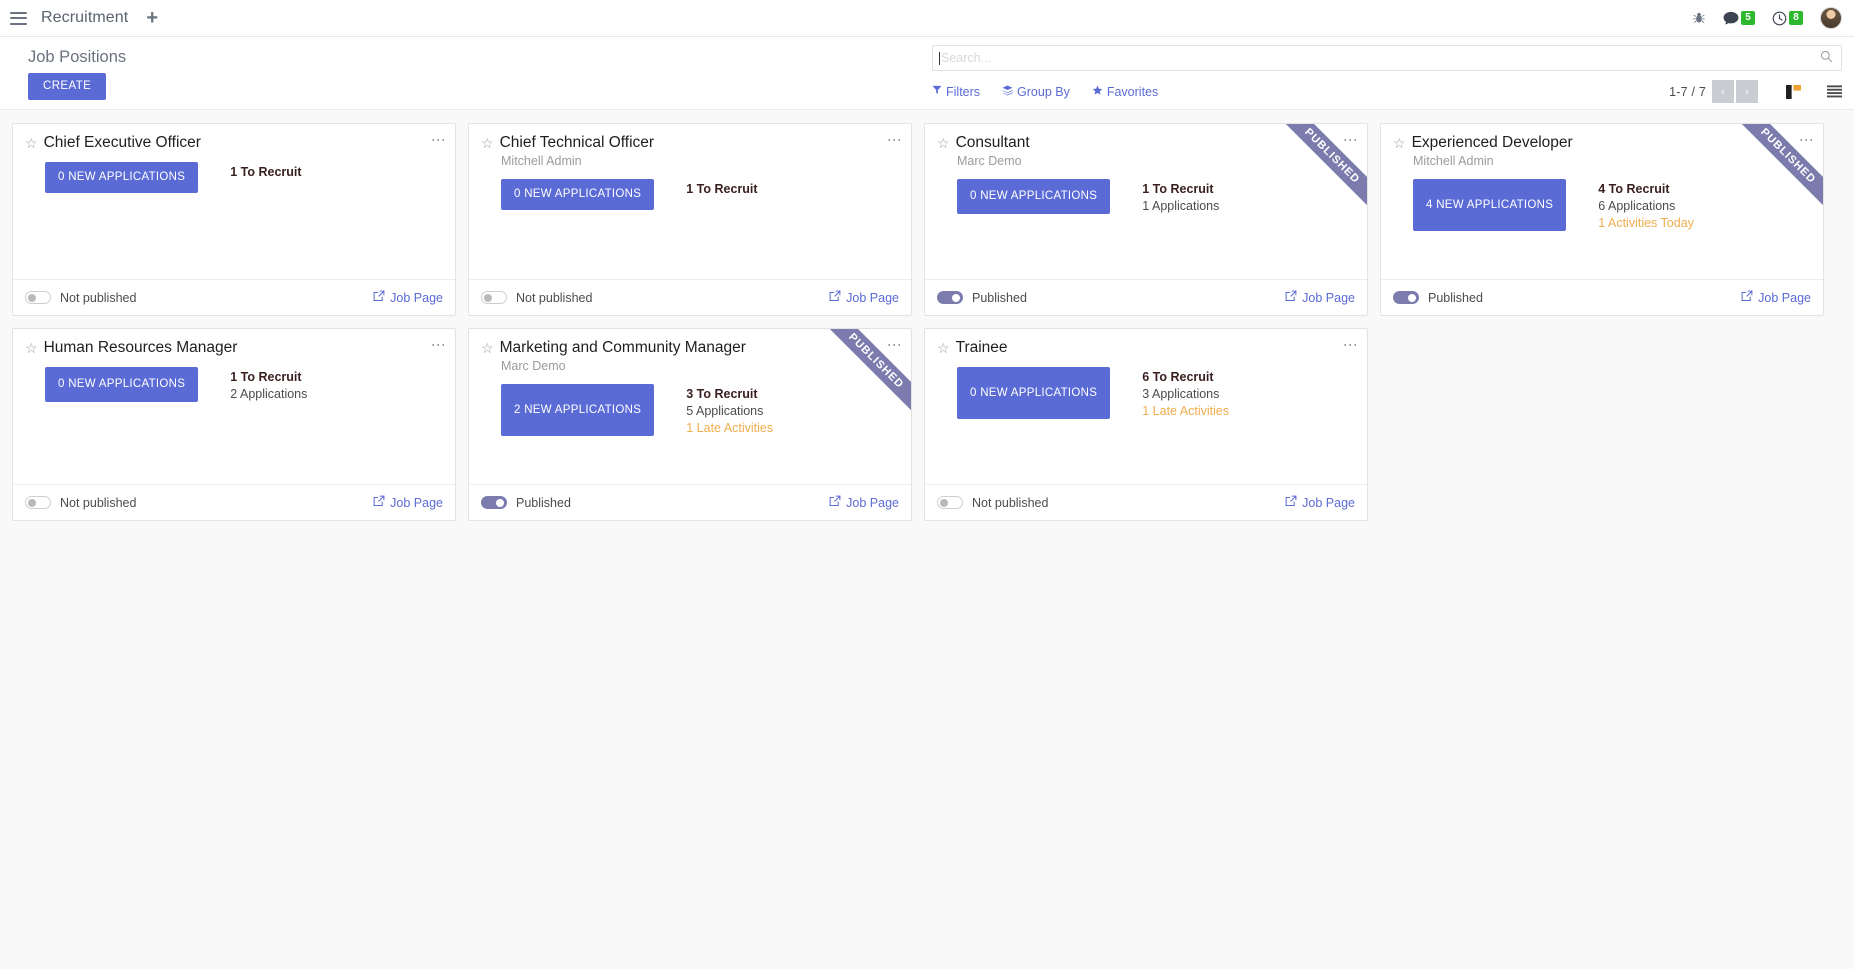 The height and width of the screenshot is (969, 1854). Describe the element at coordinates (67, 86) in the screenshot. I see `create-button: CREATE` at that location.